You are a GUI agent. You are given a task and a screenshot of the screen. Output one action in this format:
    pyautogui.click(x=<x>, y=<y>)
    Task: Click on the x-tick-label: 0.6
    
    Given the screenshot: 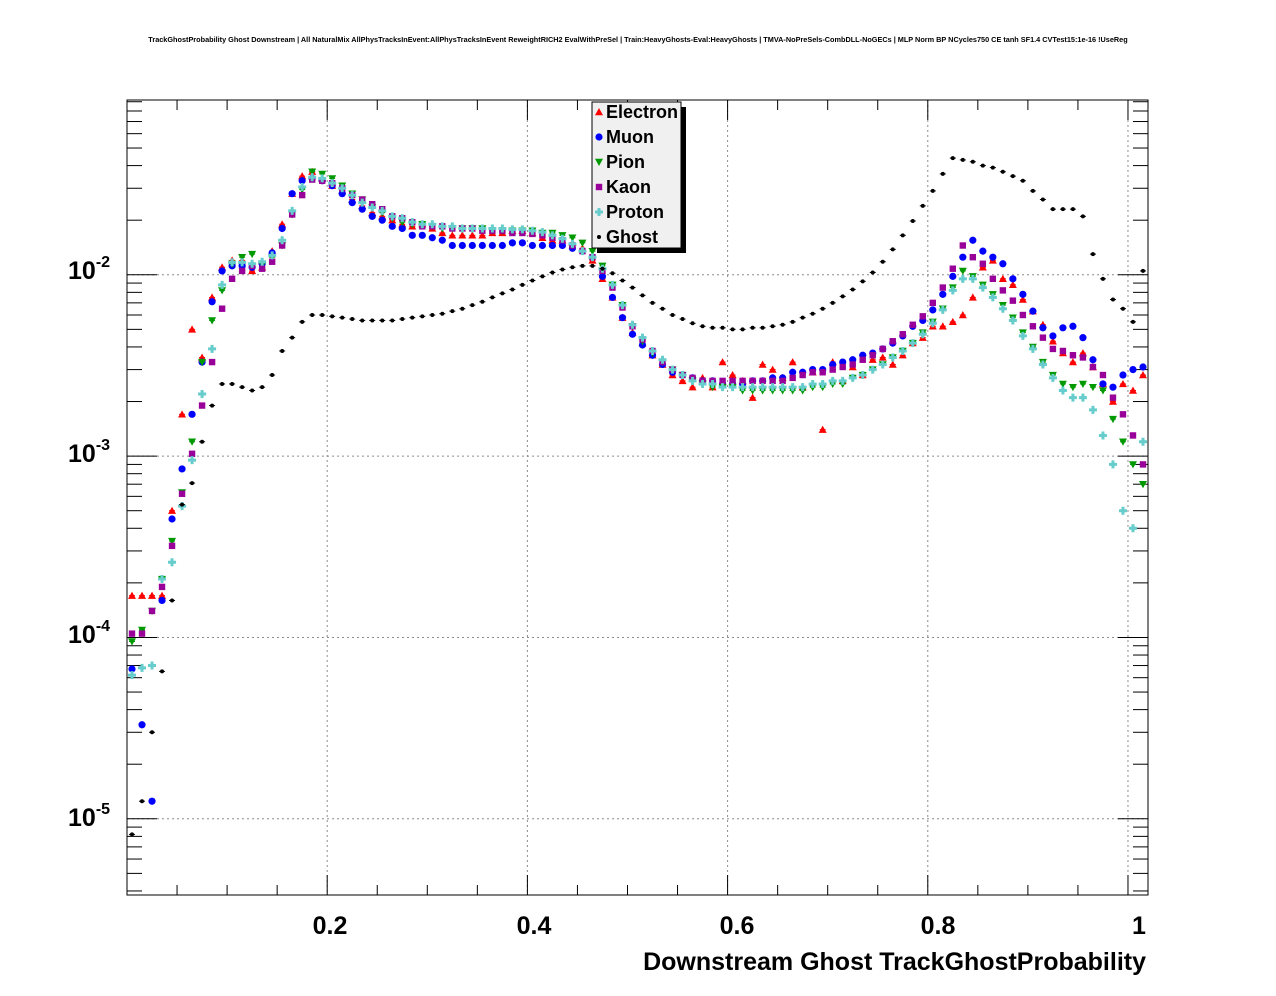 What is the action you would take?
    pyautogui.click(x=737, y=926)
    